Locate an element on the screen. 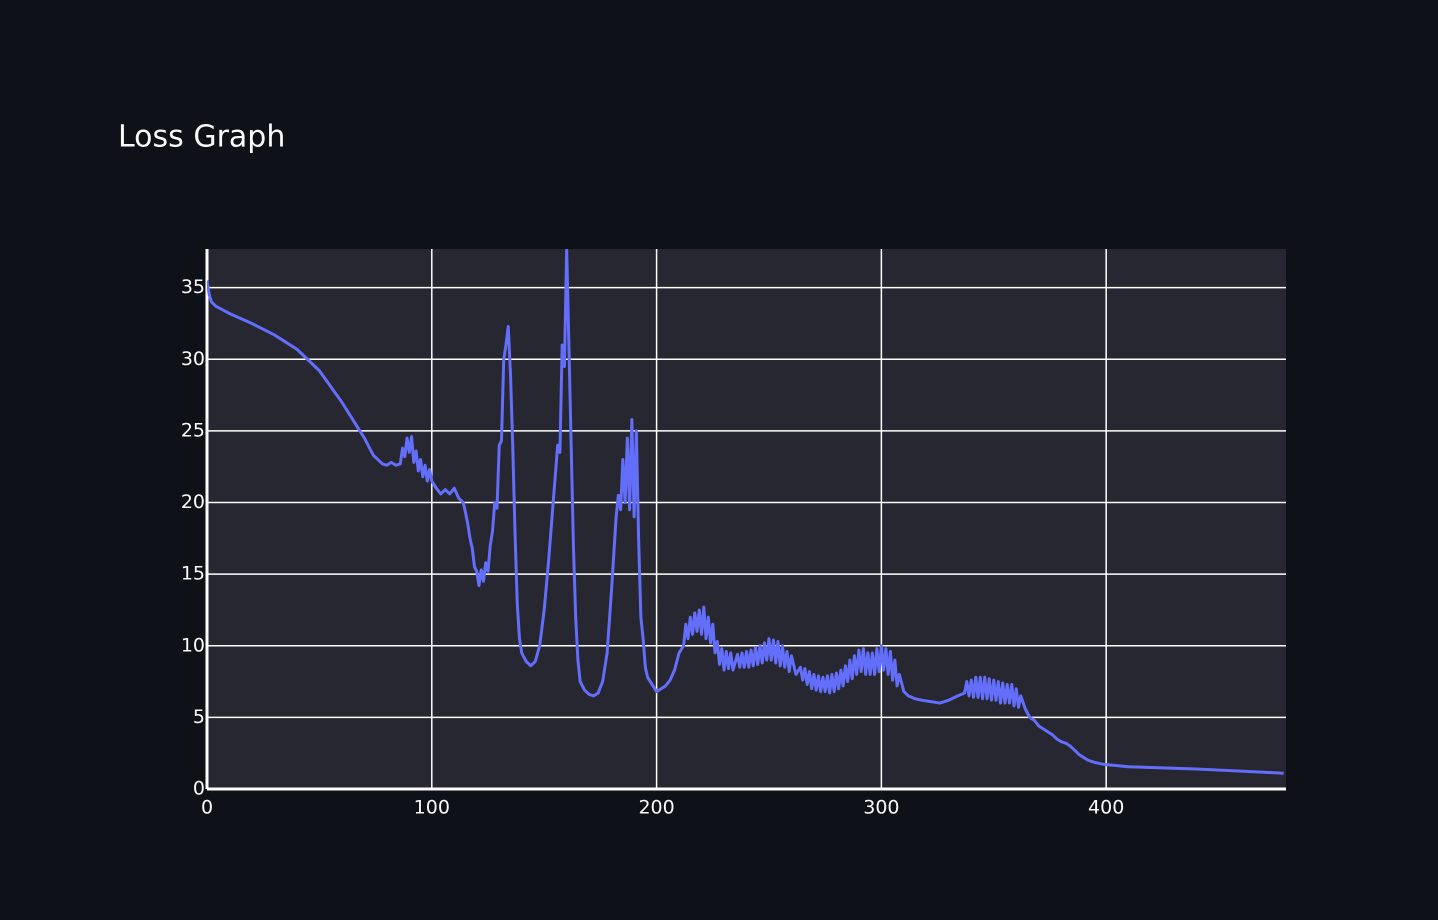 Image resolution: width=1438 pixels, height=920 pixels. x-tick-label: 300 is located at coordinates (881, 808).